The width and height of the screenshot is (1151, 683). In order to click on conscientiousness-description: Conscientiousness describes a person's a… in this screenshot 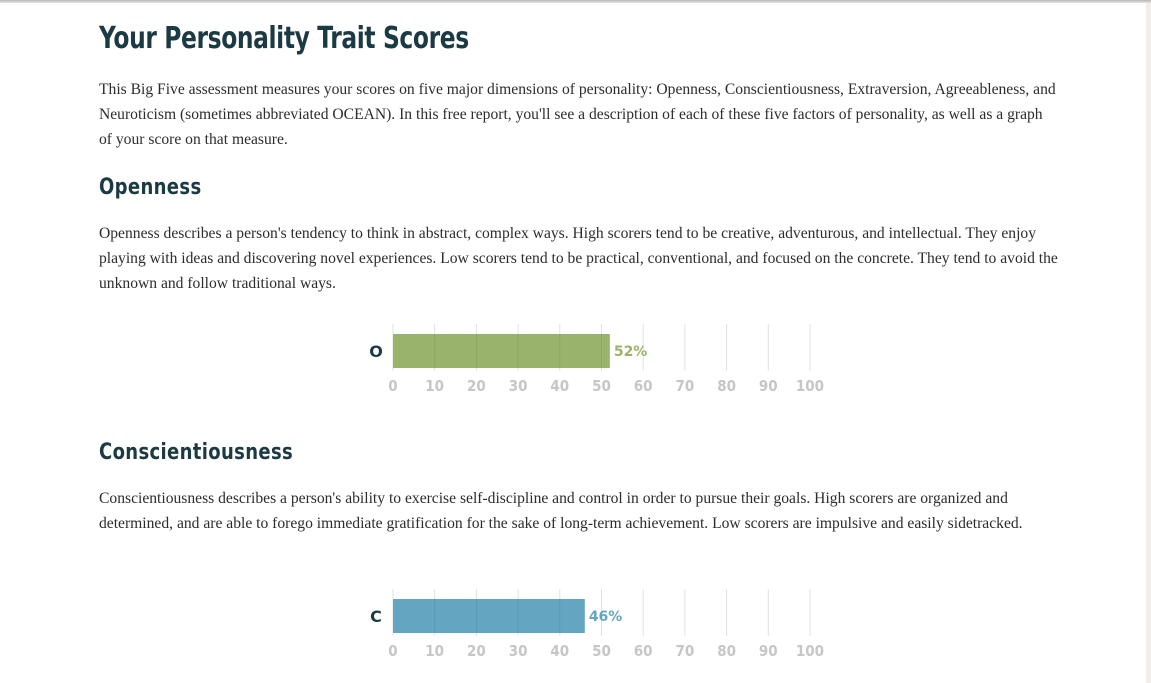, I will do `click(561, 511)`.